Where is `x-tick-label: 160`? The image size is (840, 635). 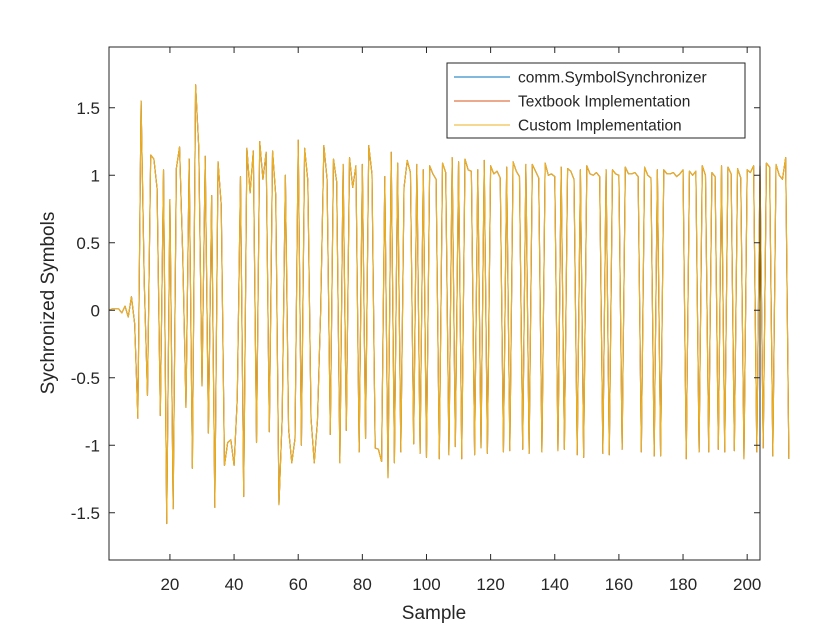
x-tick-label: 160 is located at coordinates (619, 584).